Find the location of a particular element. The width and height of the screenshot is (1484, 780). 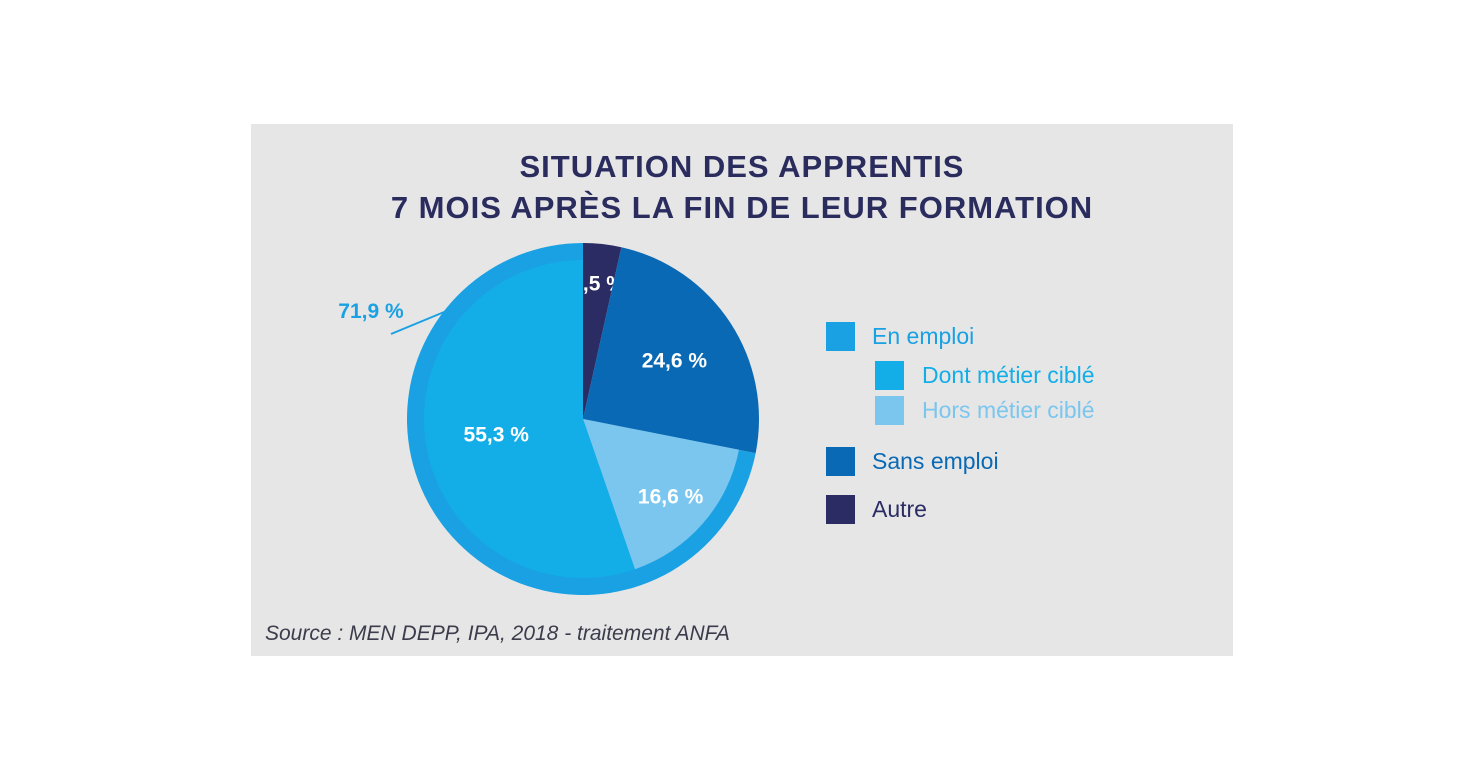

outer-label-leader-line is located at coordinates (420, 321).